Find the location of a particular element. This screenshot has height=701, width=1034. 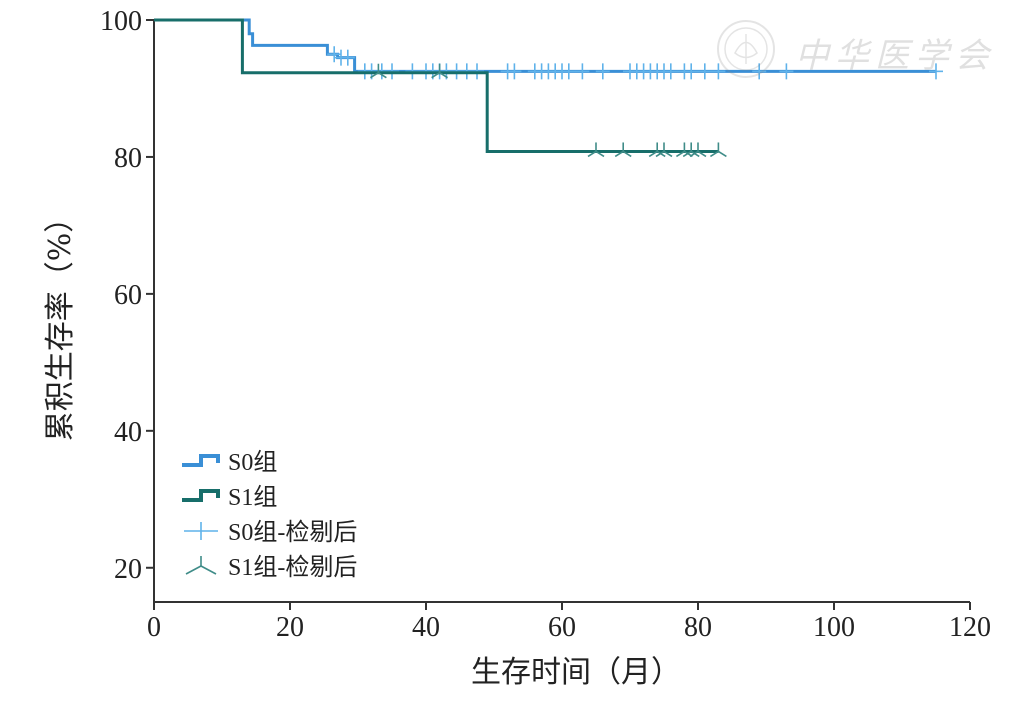

watermark-text: 中华医学会 is located at coordinates (895, 56).